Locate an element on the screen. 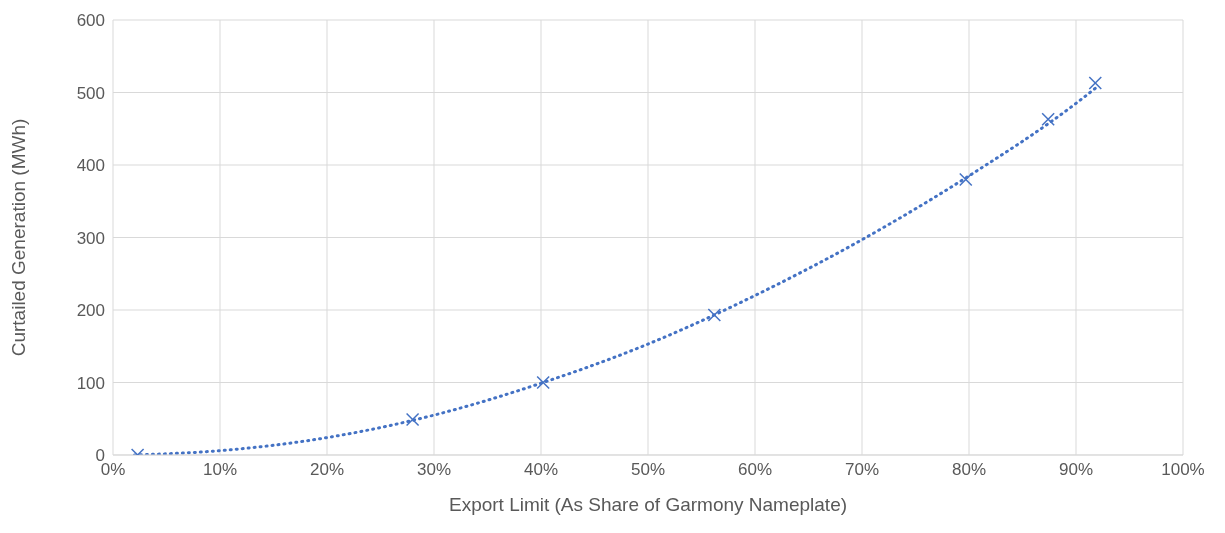 This screenshot has width=1225, height=533. y-tick-label: 400 is located at coordinates (90, 166).